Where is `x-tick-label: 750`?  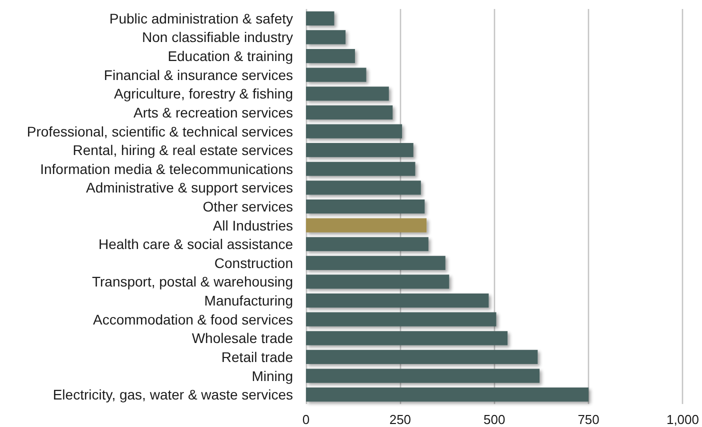 x-tick-label: 750 is located at coordinates (589, 419).